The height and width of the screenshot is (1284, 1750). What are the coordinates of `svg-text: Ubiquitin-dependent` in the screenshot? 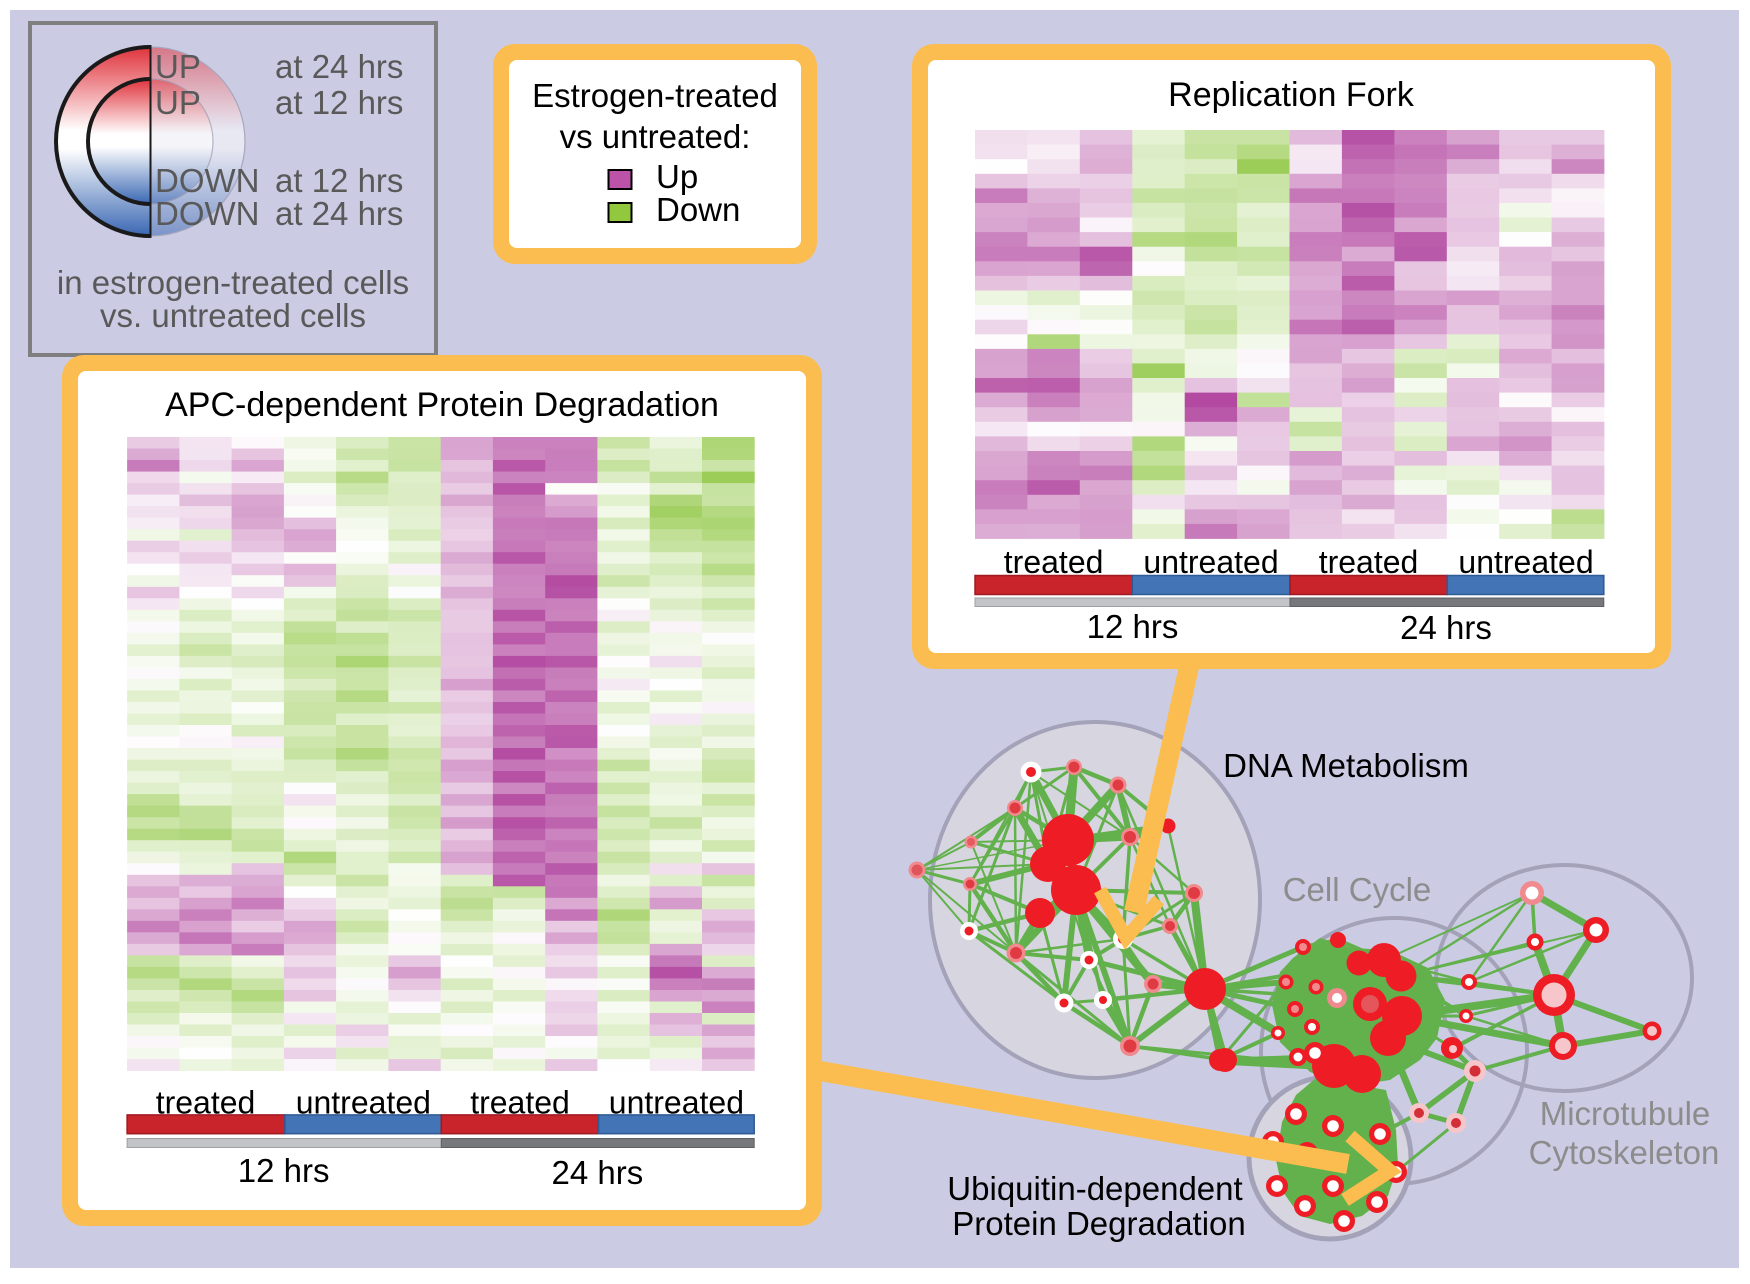 It's located at (1094, 1188).